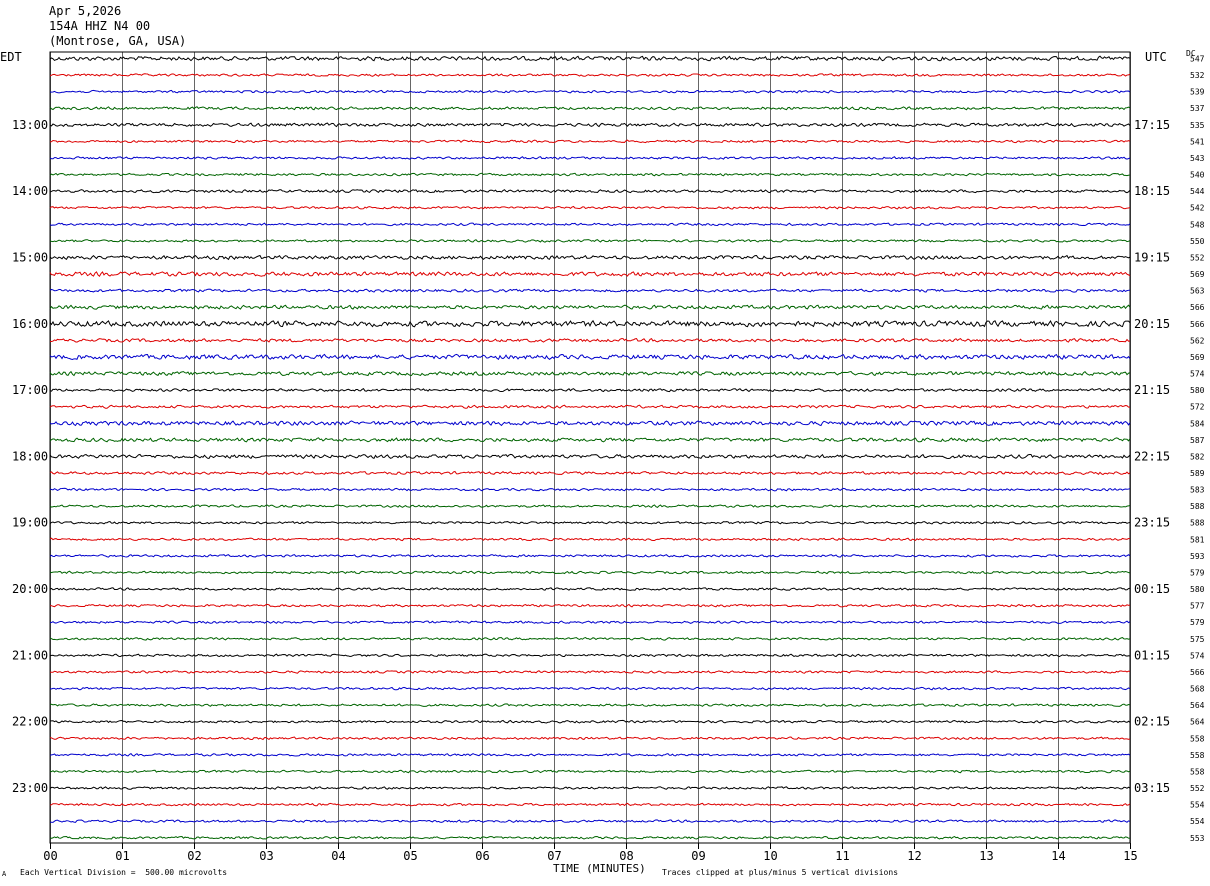 This screenshot has width=1210, height=886. I want to click on x-tick-label: 14, so click(1058, 856).